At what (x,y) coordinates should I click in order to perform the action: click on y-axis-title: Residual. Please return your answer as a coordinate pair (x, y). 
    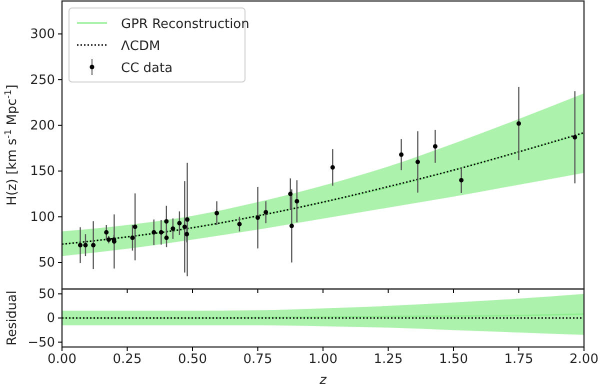
    Looking at the image, I should click on (12, 318).